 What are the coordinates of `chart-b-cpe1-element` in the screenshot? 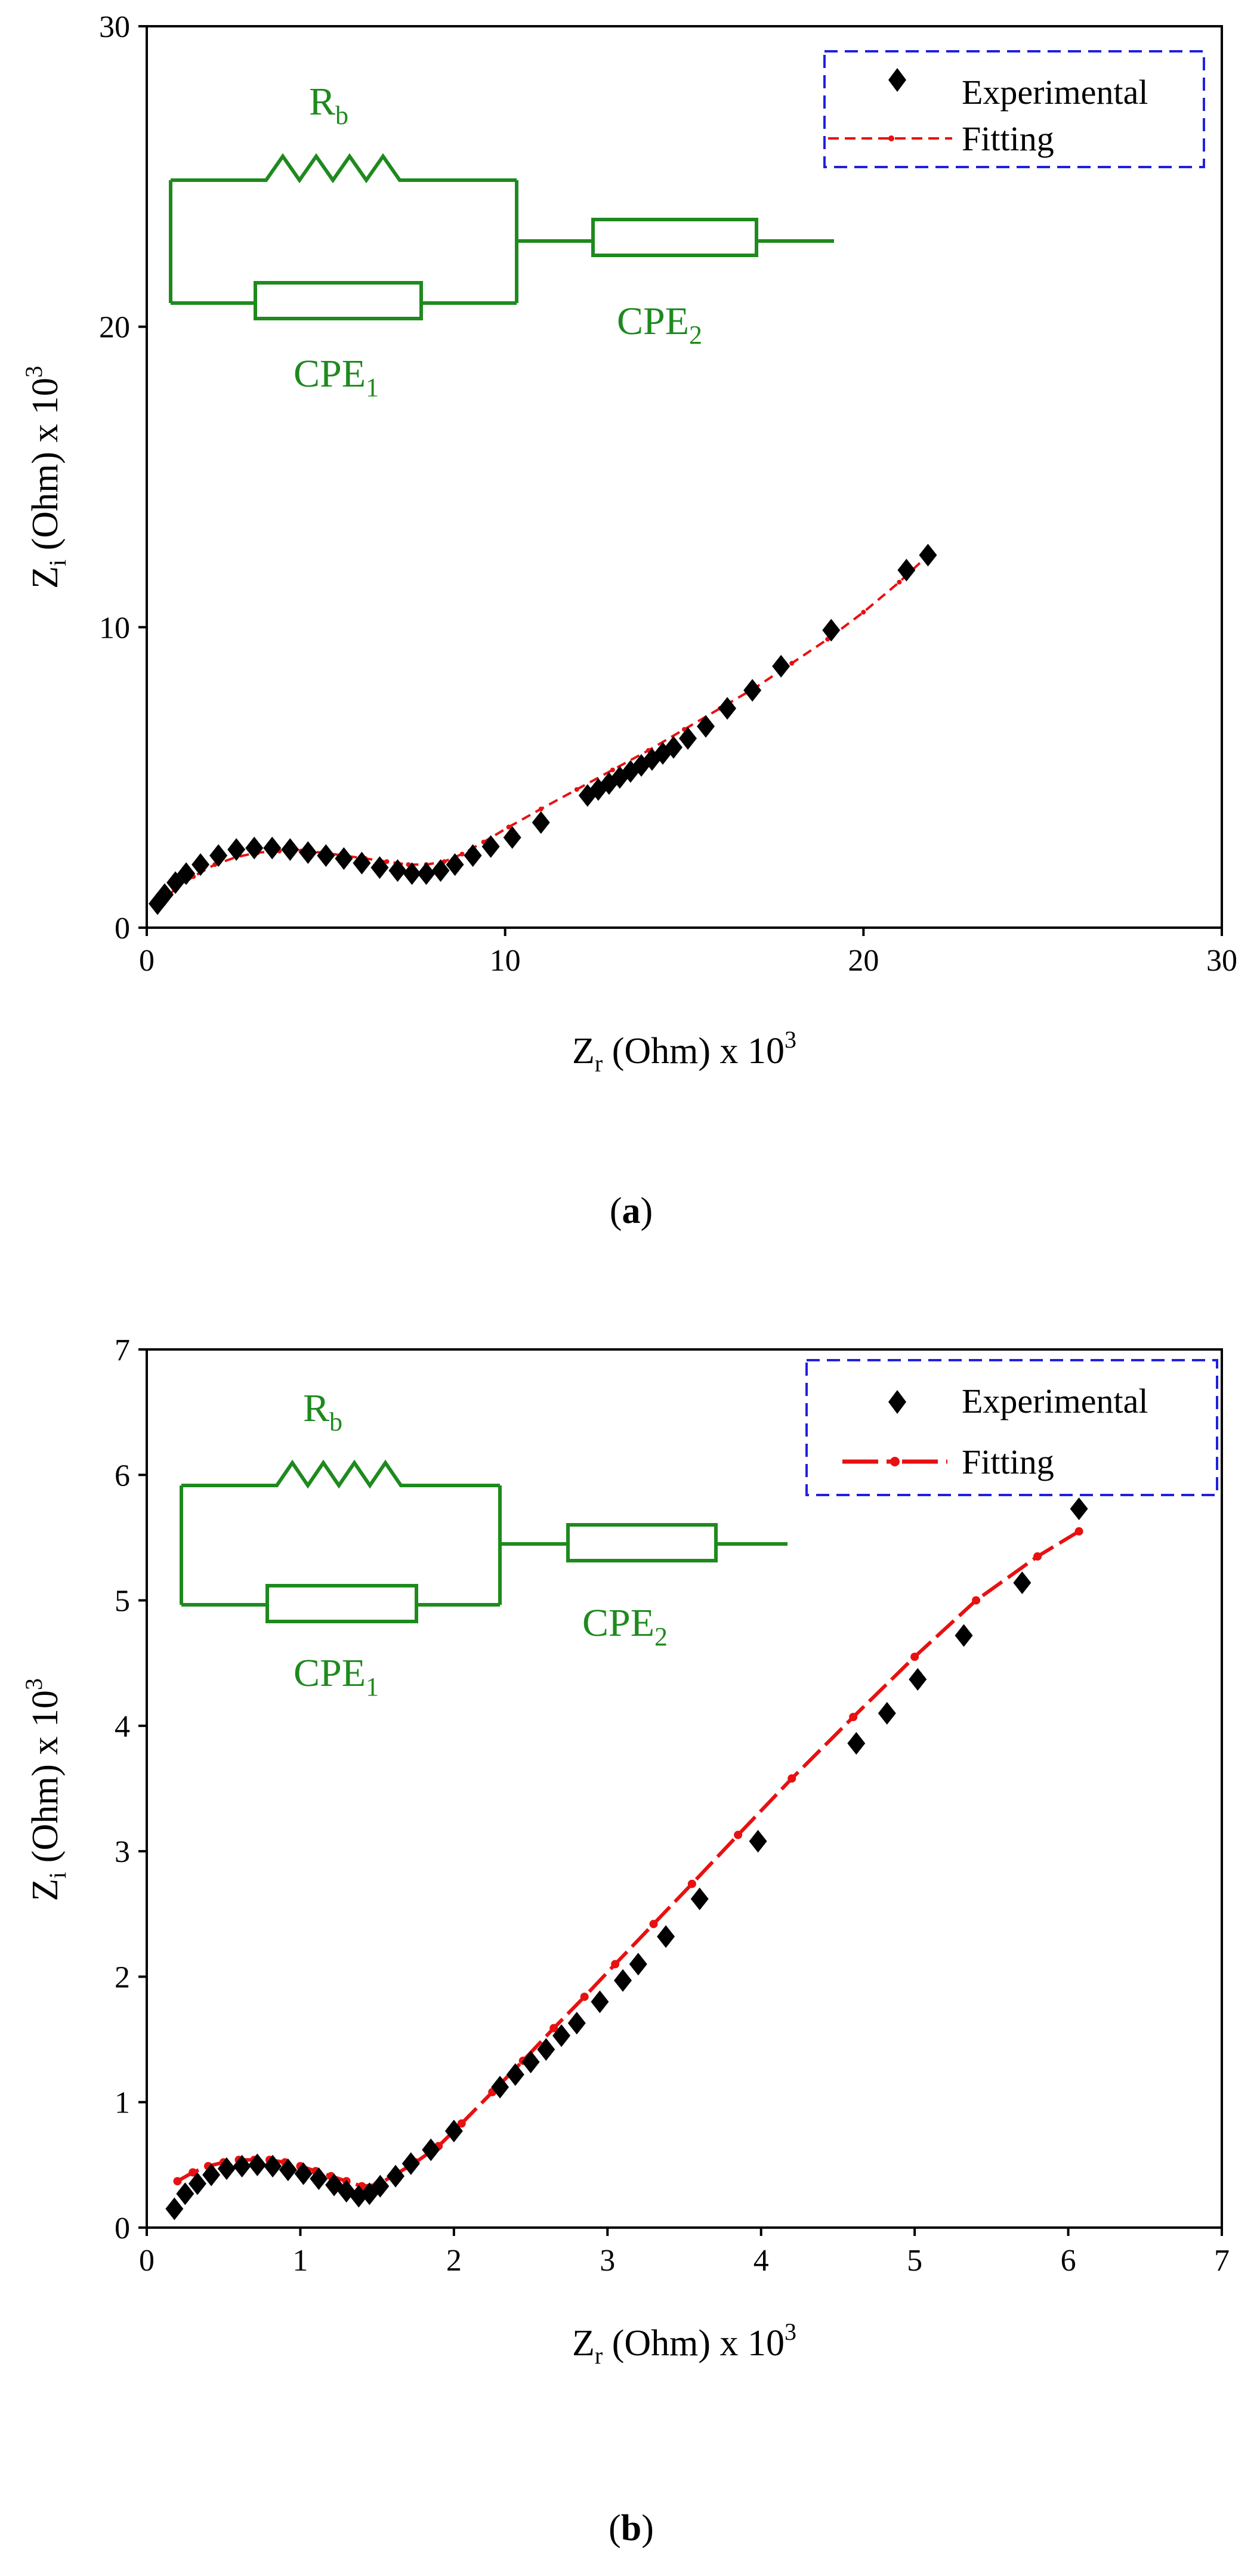 It's located at (341, 1603).